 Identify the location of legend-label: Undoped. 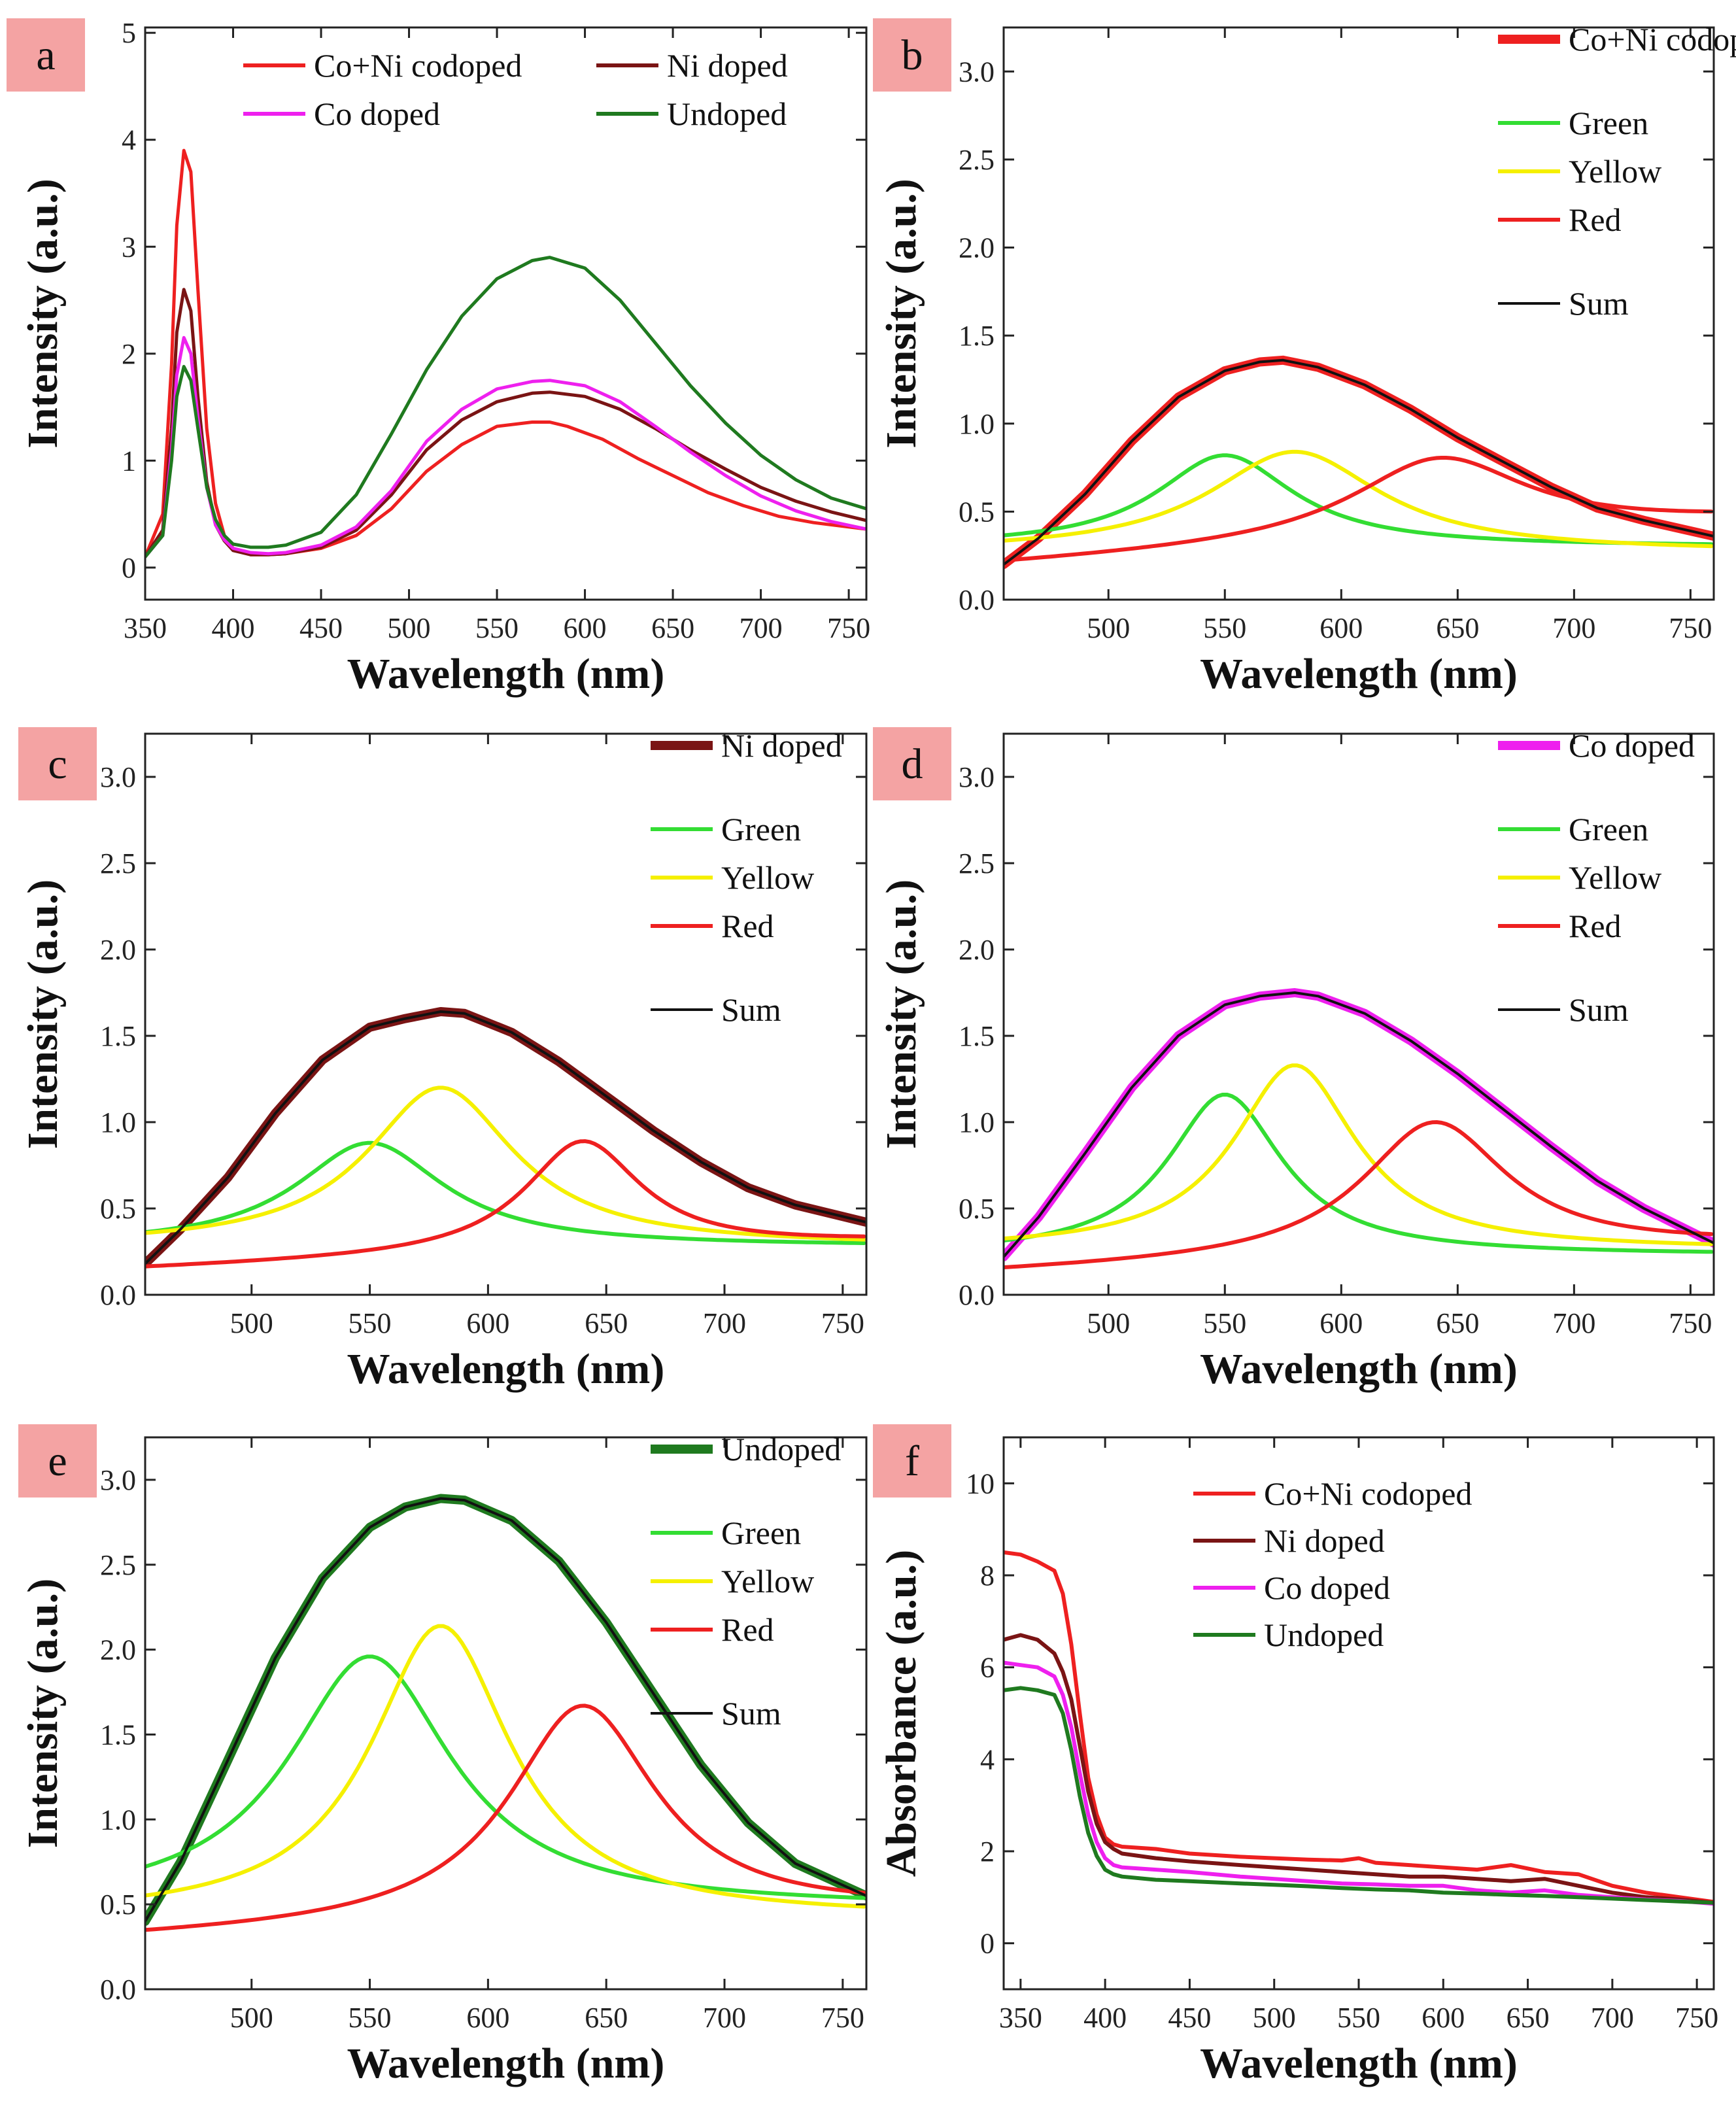
(1324, 1635).